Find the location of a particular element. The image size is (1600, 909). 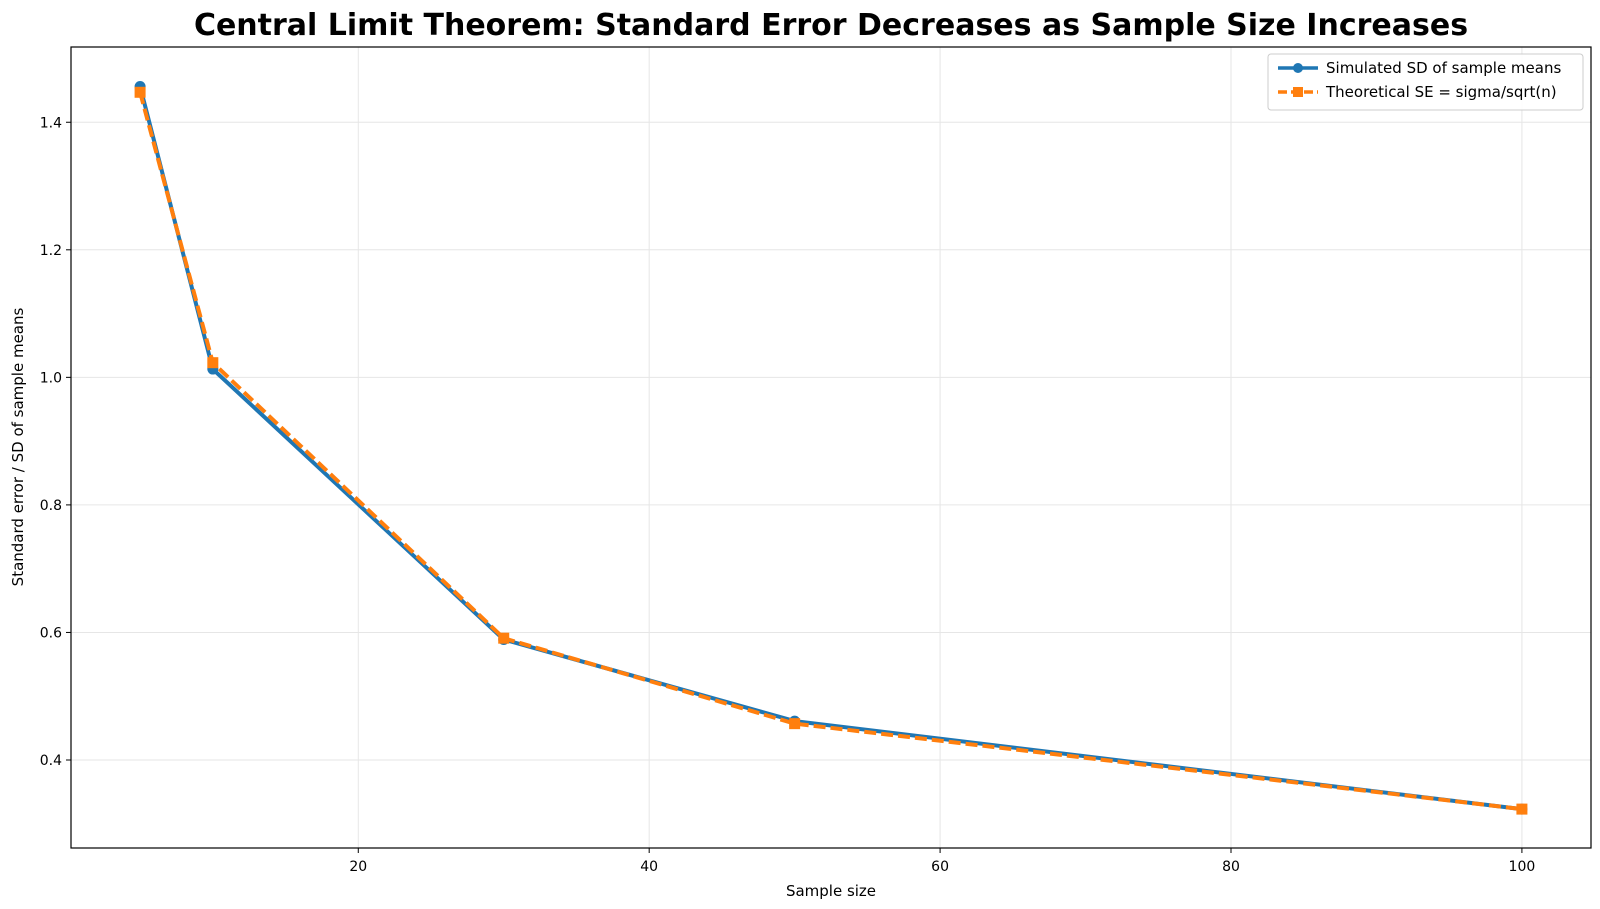

x-tick-label: 100 is located at coordinates (1522, 867).